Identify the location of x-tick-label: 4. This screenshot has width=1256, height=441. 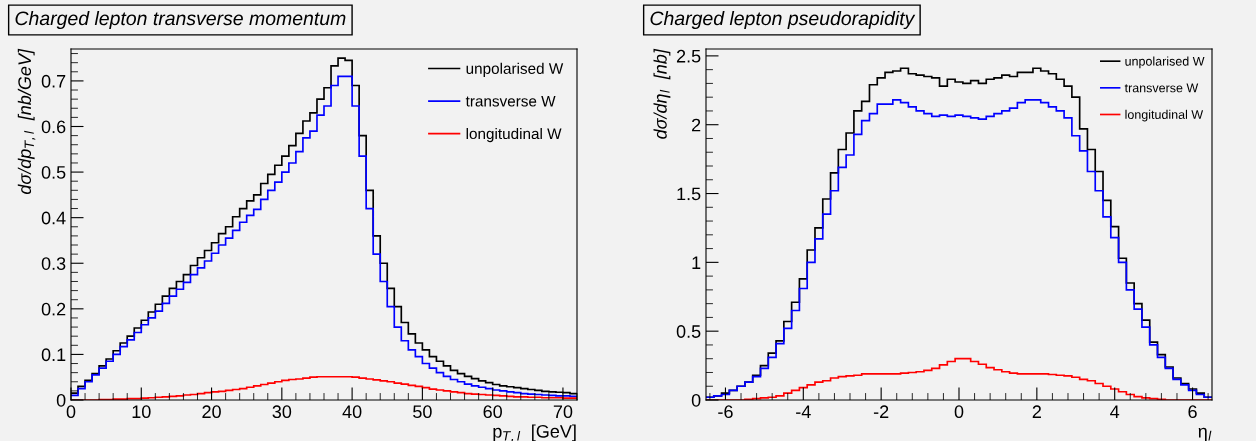
(1115, 411).